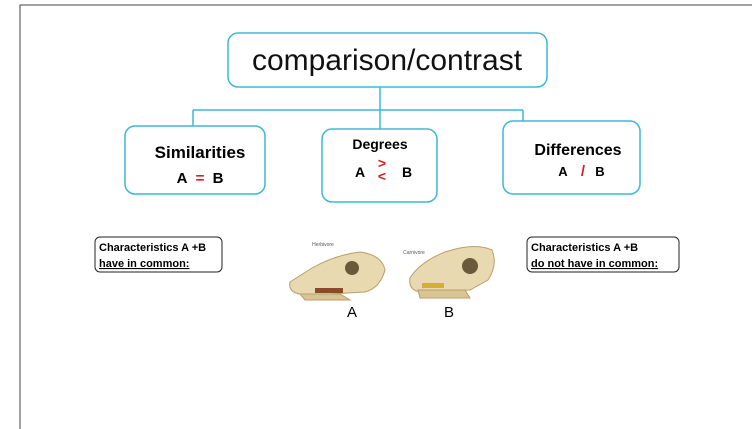 The image size is (752, 429). I want to click on box-symbol: =, so click(200, 178).